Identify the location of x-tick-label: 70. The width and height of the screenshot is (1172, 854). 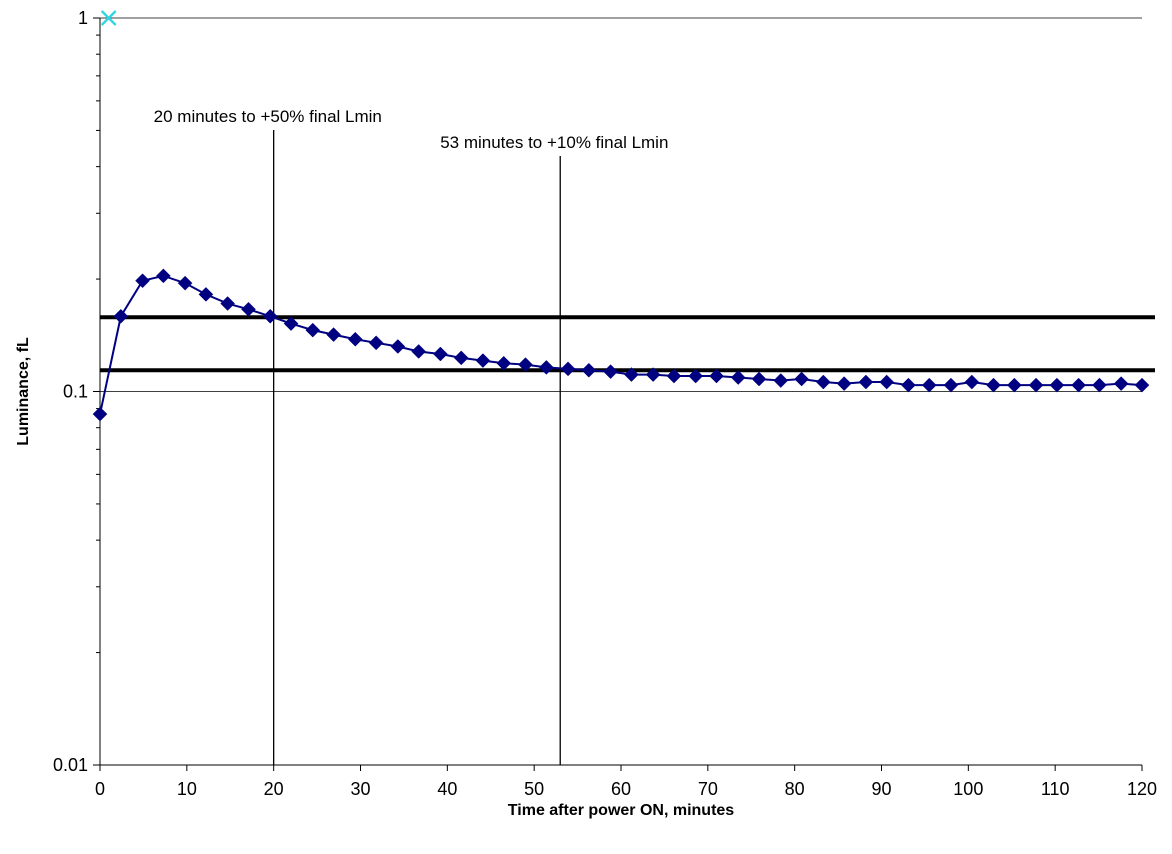
(708, 789).